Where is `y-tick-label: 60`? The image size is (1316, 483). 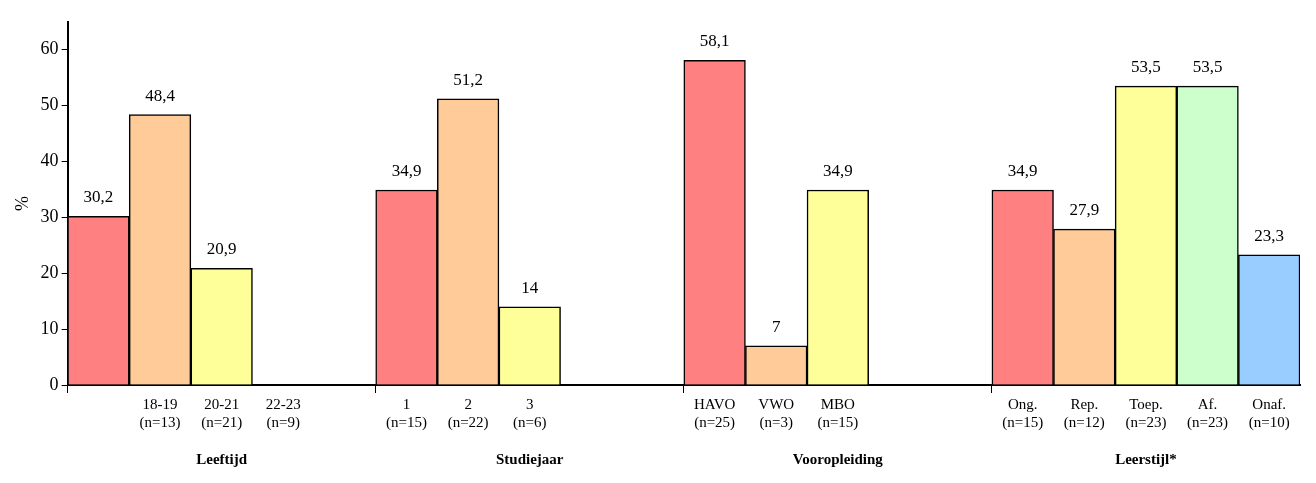 y-tick-label: 60 is located at coordinates (49, 48).